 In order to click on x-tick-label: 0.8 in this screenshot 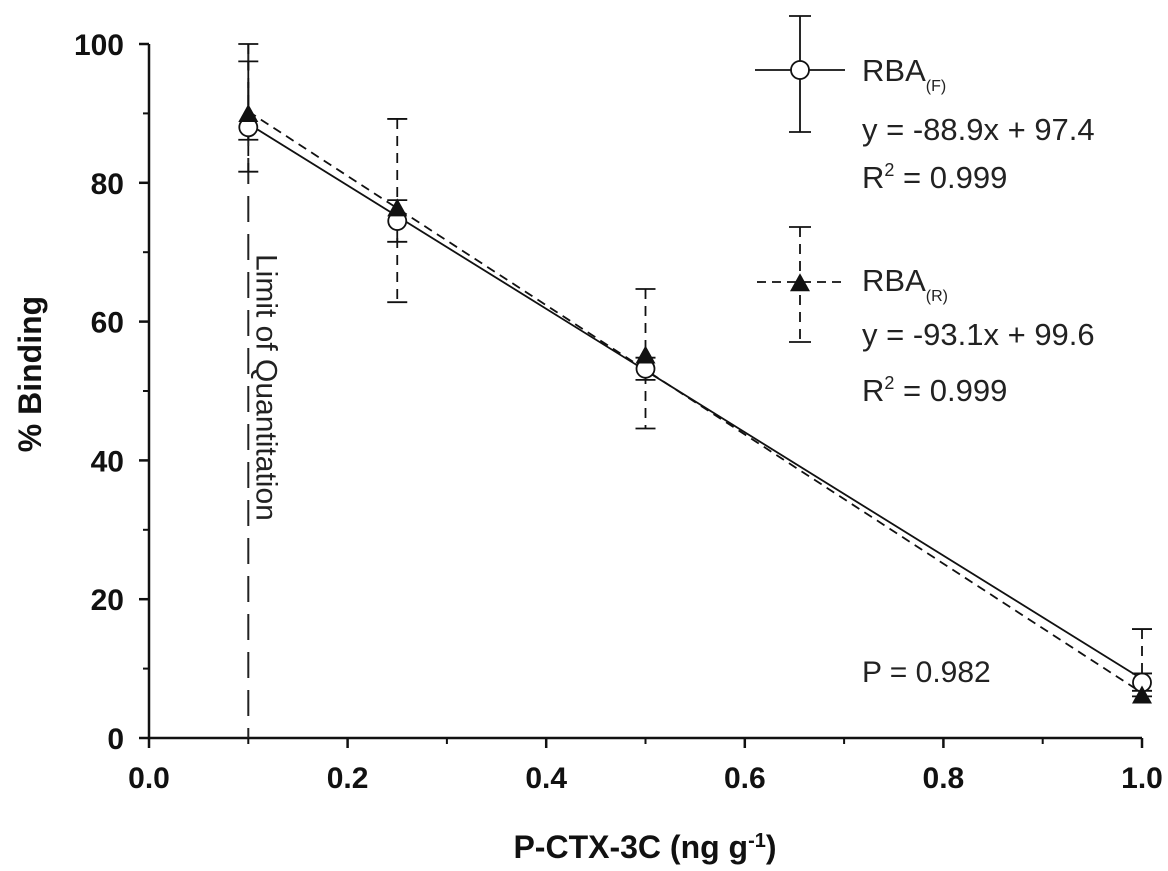, I will do `click(944, 778)`.